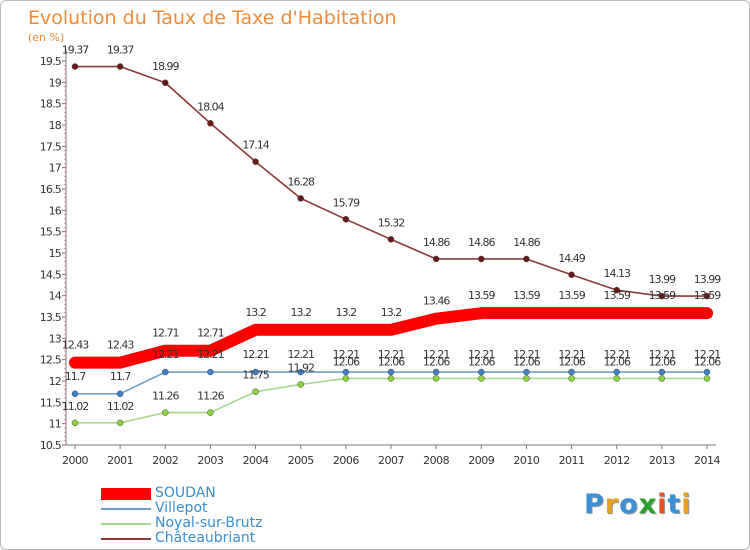 The width and height of the screenshot is (750, 550). I want to click on data-label-2: 11.26, so click(210, 396).